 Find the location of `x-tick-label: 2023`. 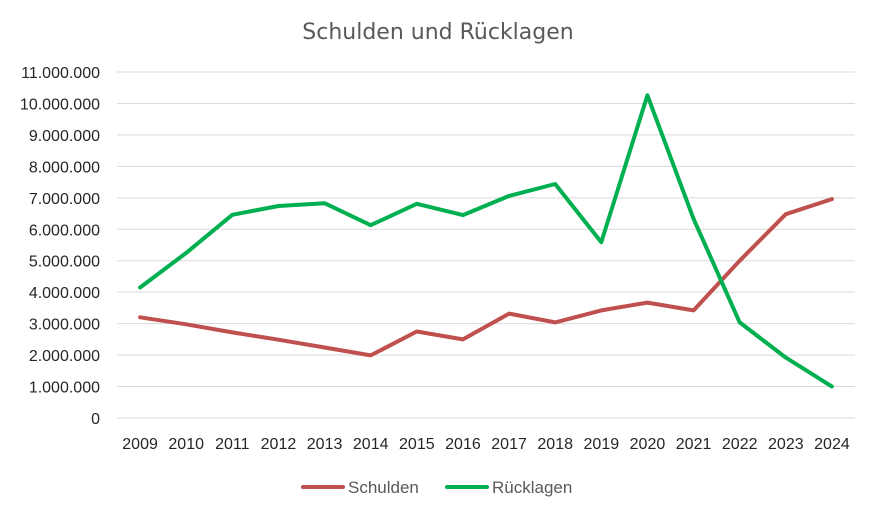

x-tick-label: 2023 is located at coordinates (786, 444).